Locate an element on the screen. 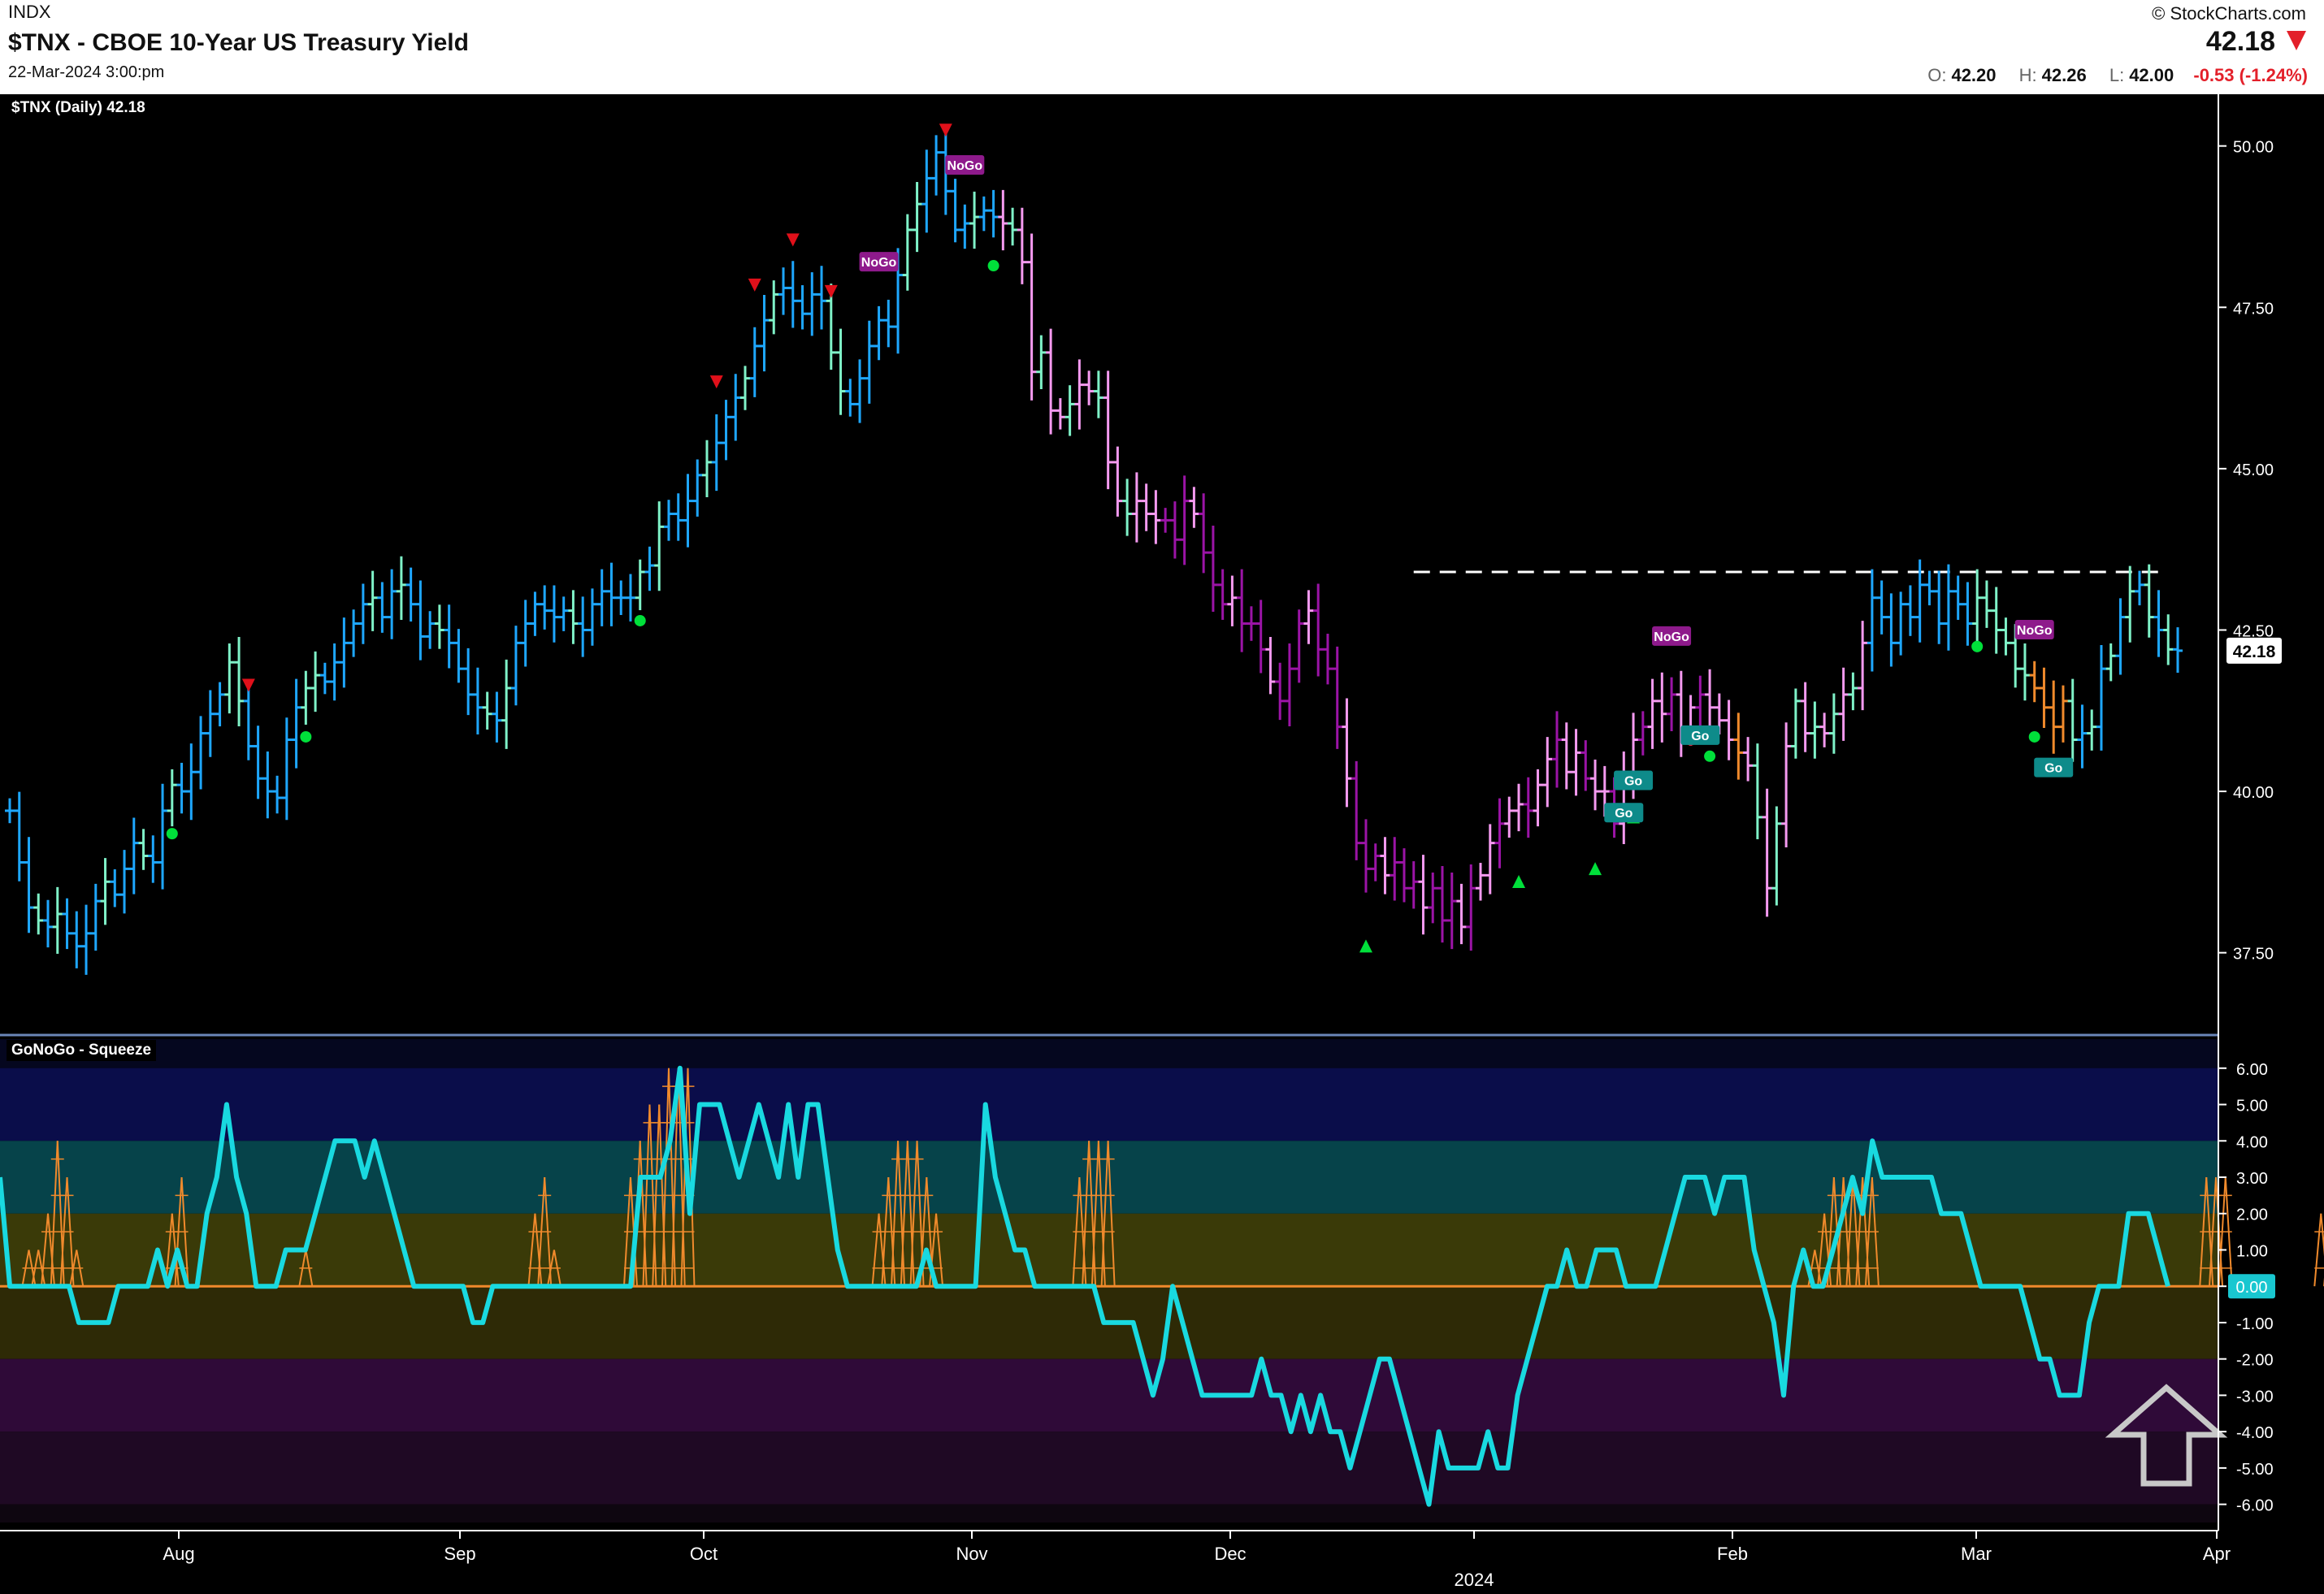  oscillator-tick-label: 4.00 is located at coordinates (2252, 1142).